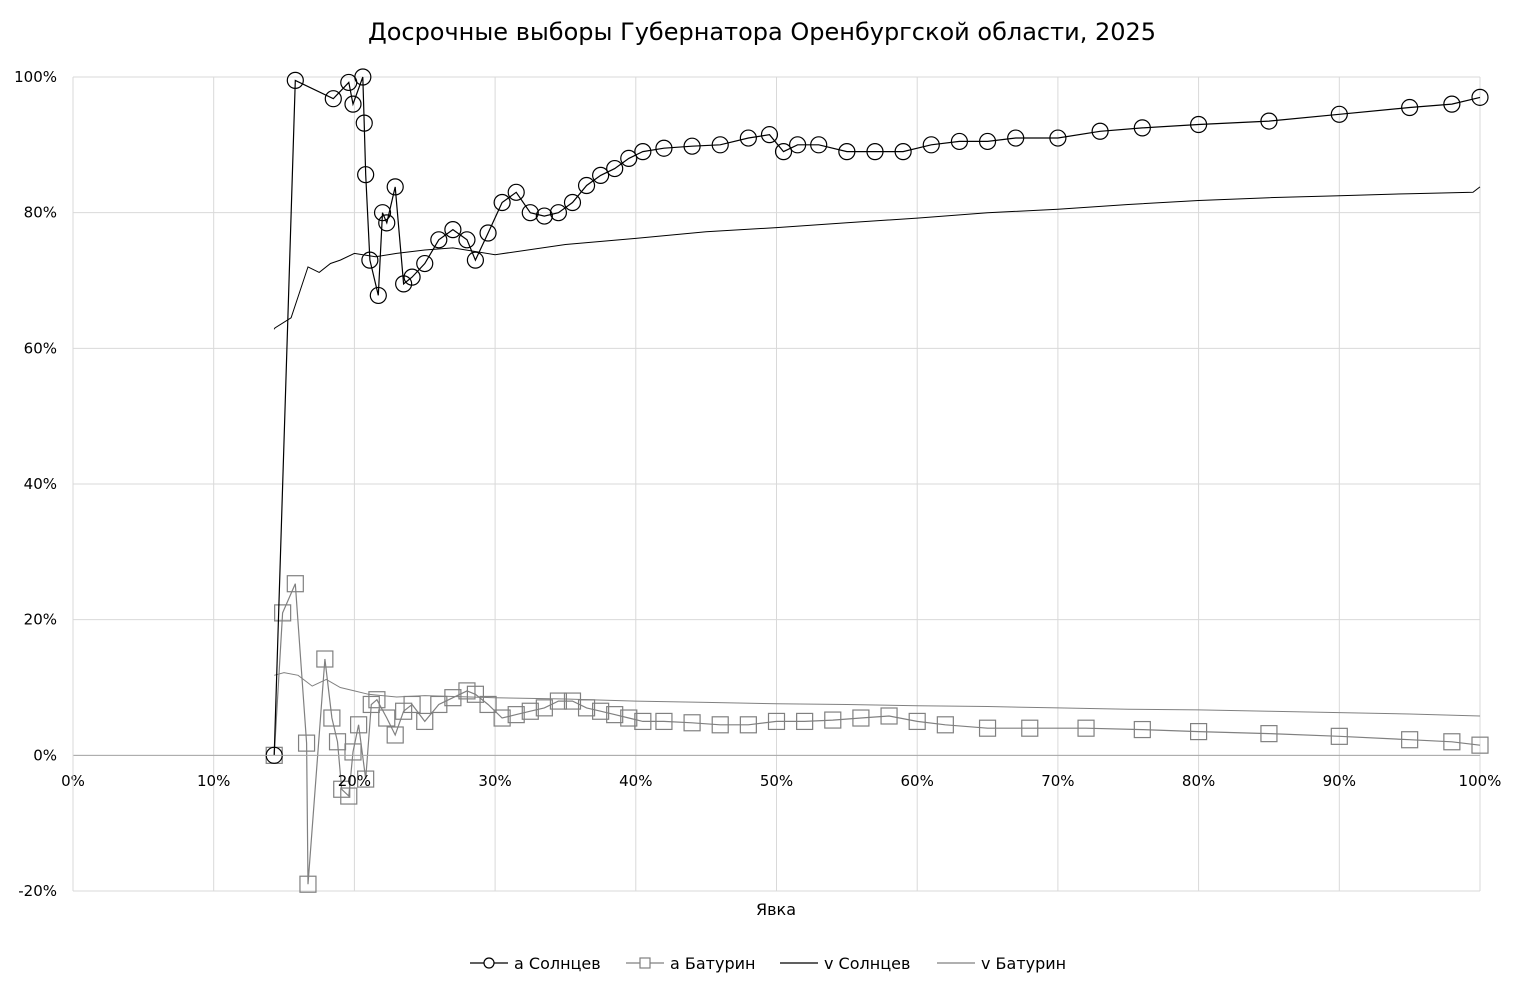 The width and height of the screenshot is (1524, 994). Describe the element at coordinates (557, 963) in the screenshot. I see `legend-label: a Солнцев` at that location.